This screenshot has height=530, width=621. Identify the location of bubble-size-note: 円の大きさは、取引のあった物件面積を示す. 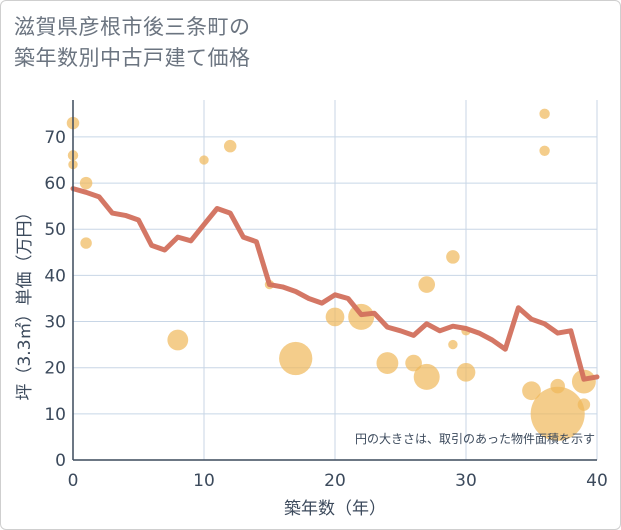
(475, 438).